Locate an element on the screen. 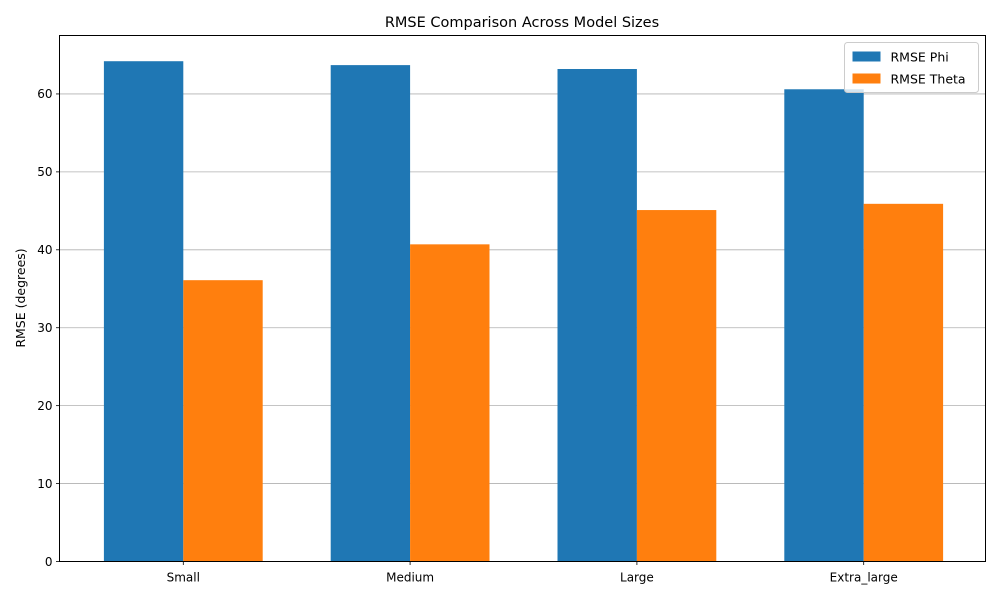  bar-theta-large is located at coordinates (676, 386).